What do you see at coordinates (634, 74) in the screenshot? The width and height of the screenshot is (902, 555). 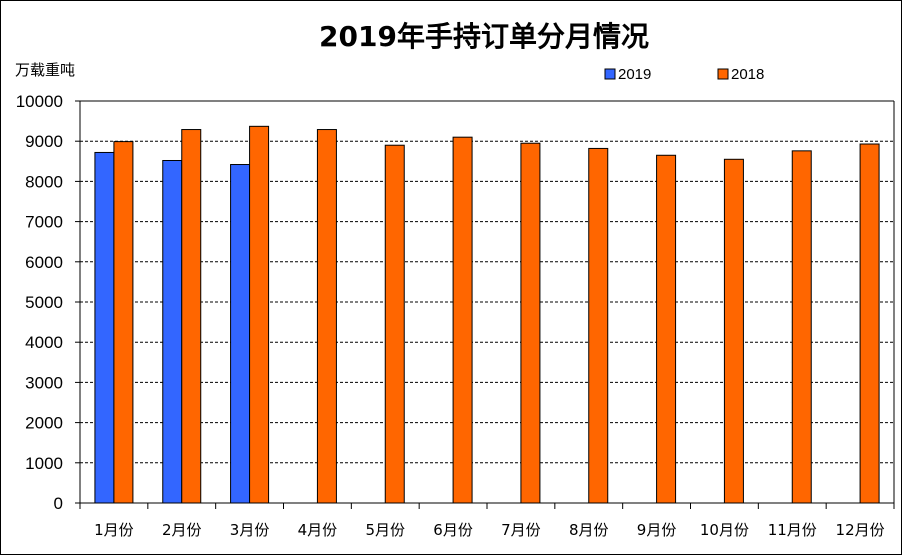 I see `legend-label-2019: 2019` at bounding box center [634, 74].